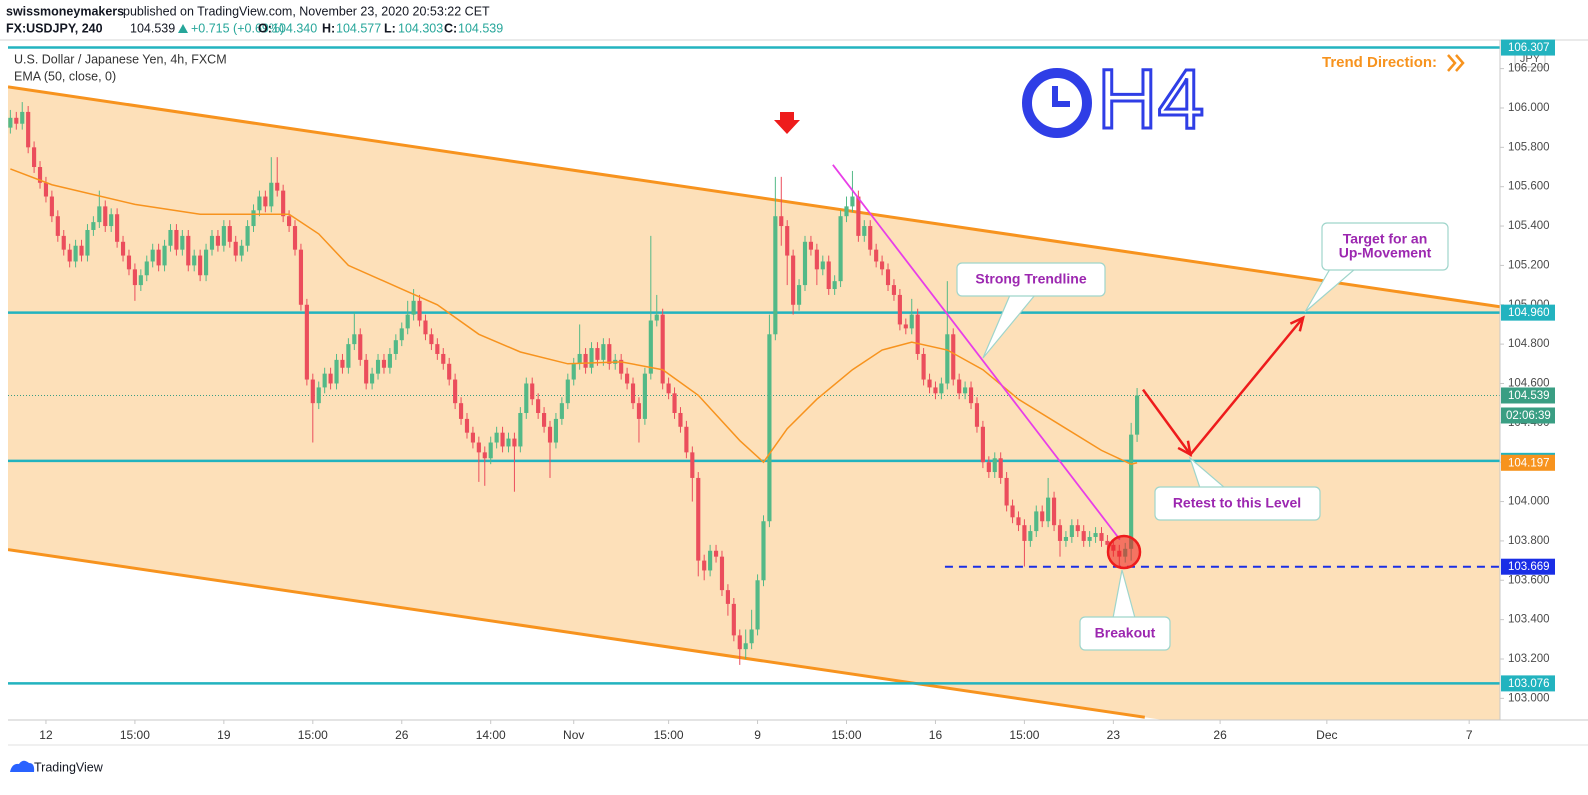 The height and width of the screenshot is (795, 1588). What do you see at coordinates (1529, 698) in the screenshot?
I see `y-tick-label: 103.000` at bounding box center [1529, 698].